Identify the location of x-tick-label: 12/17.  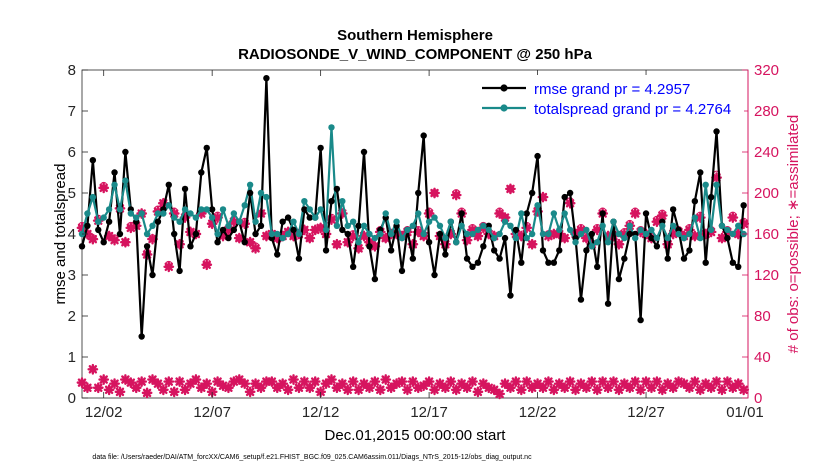
(429, 412).